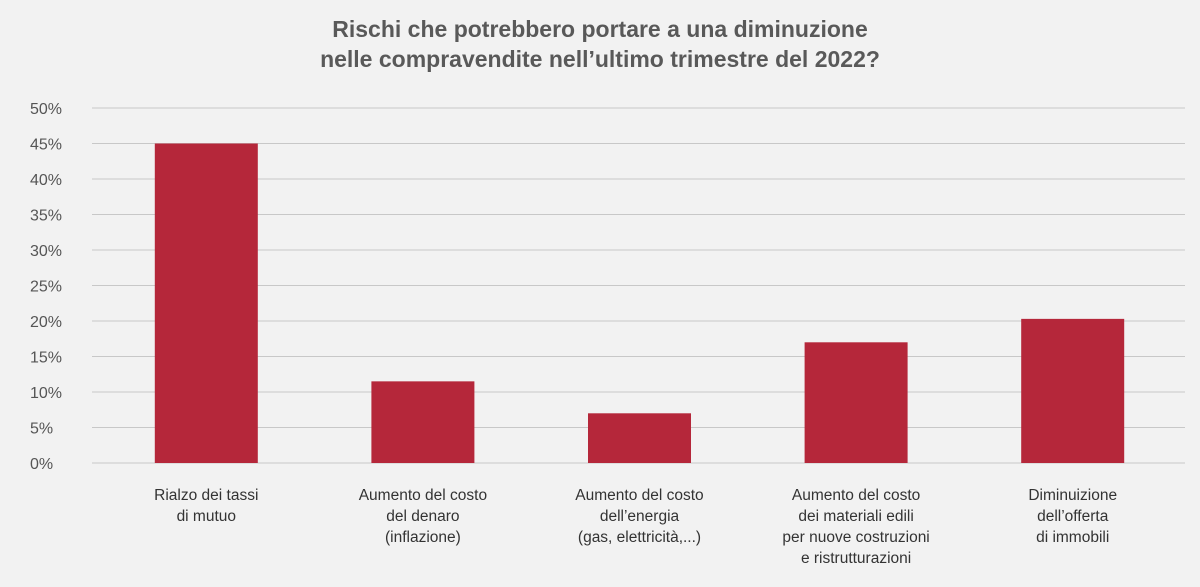 Image resolution: width=1200 pixels, height=587 pixels. What do you see at coordinates (46, 145) in the screenshot?
I see `y-tick-label: 45%` at bounding box center [46, 145].